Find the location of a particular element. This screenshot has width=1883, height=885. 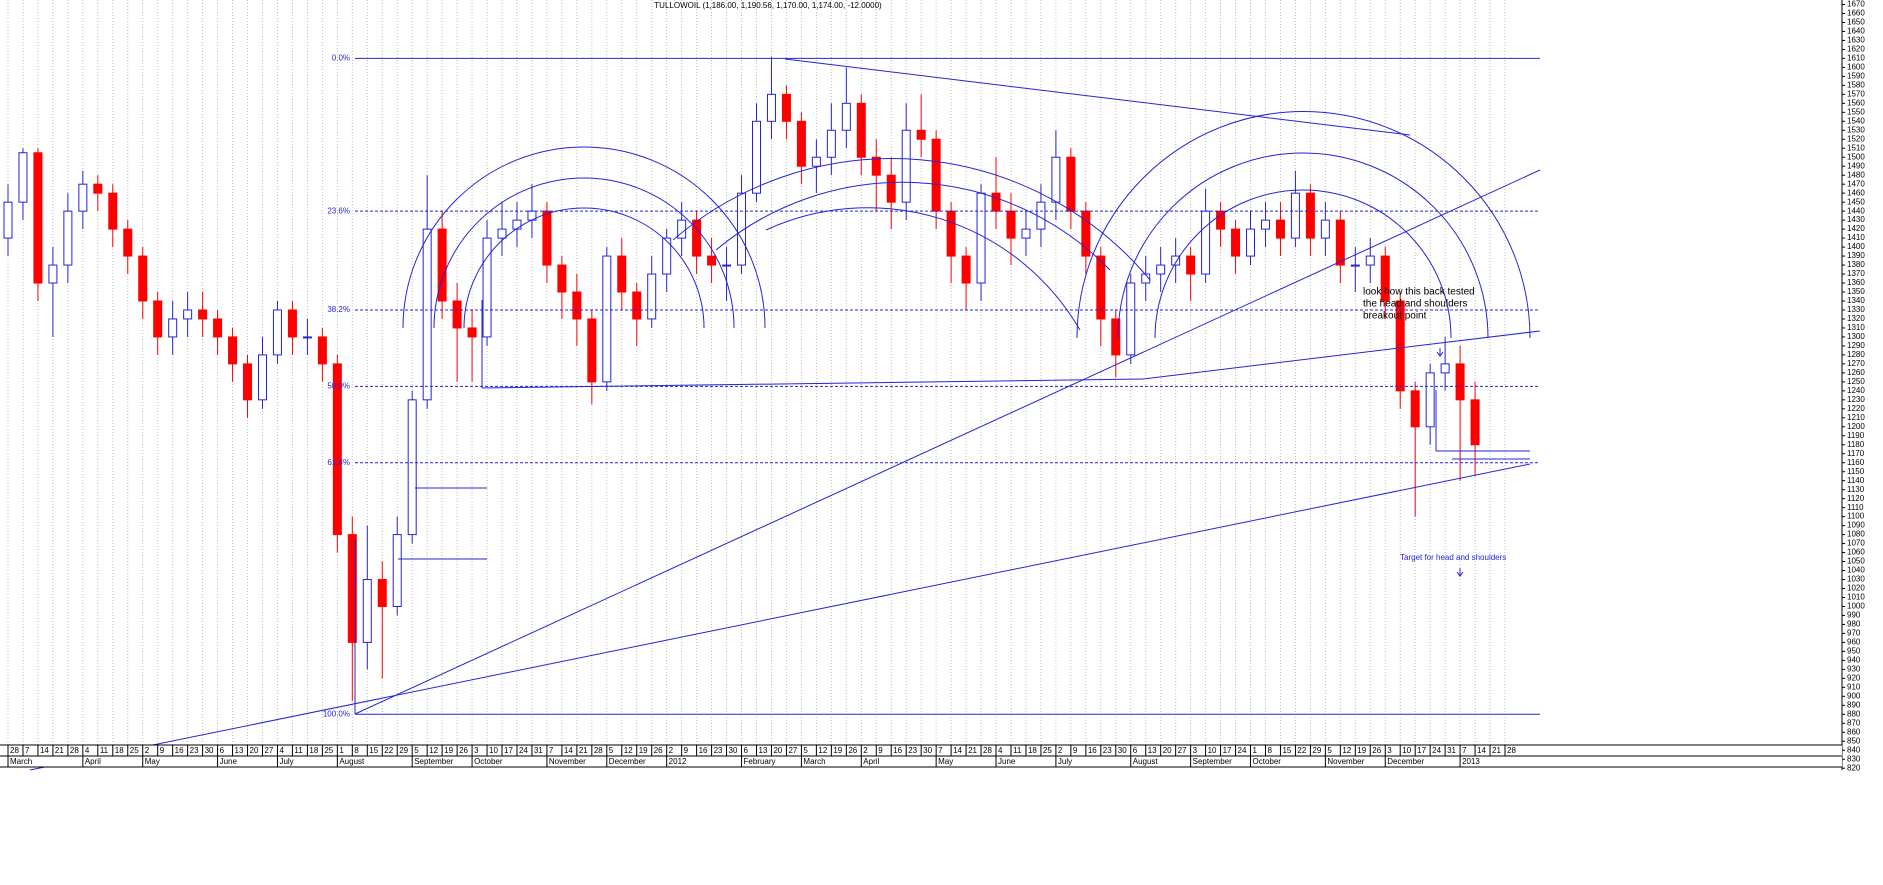

y-tick-label: 1640 is located at coordinates (1856, 31).